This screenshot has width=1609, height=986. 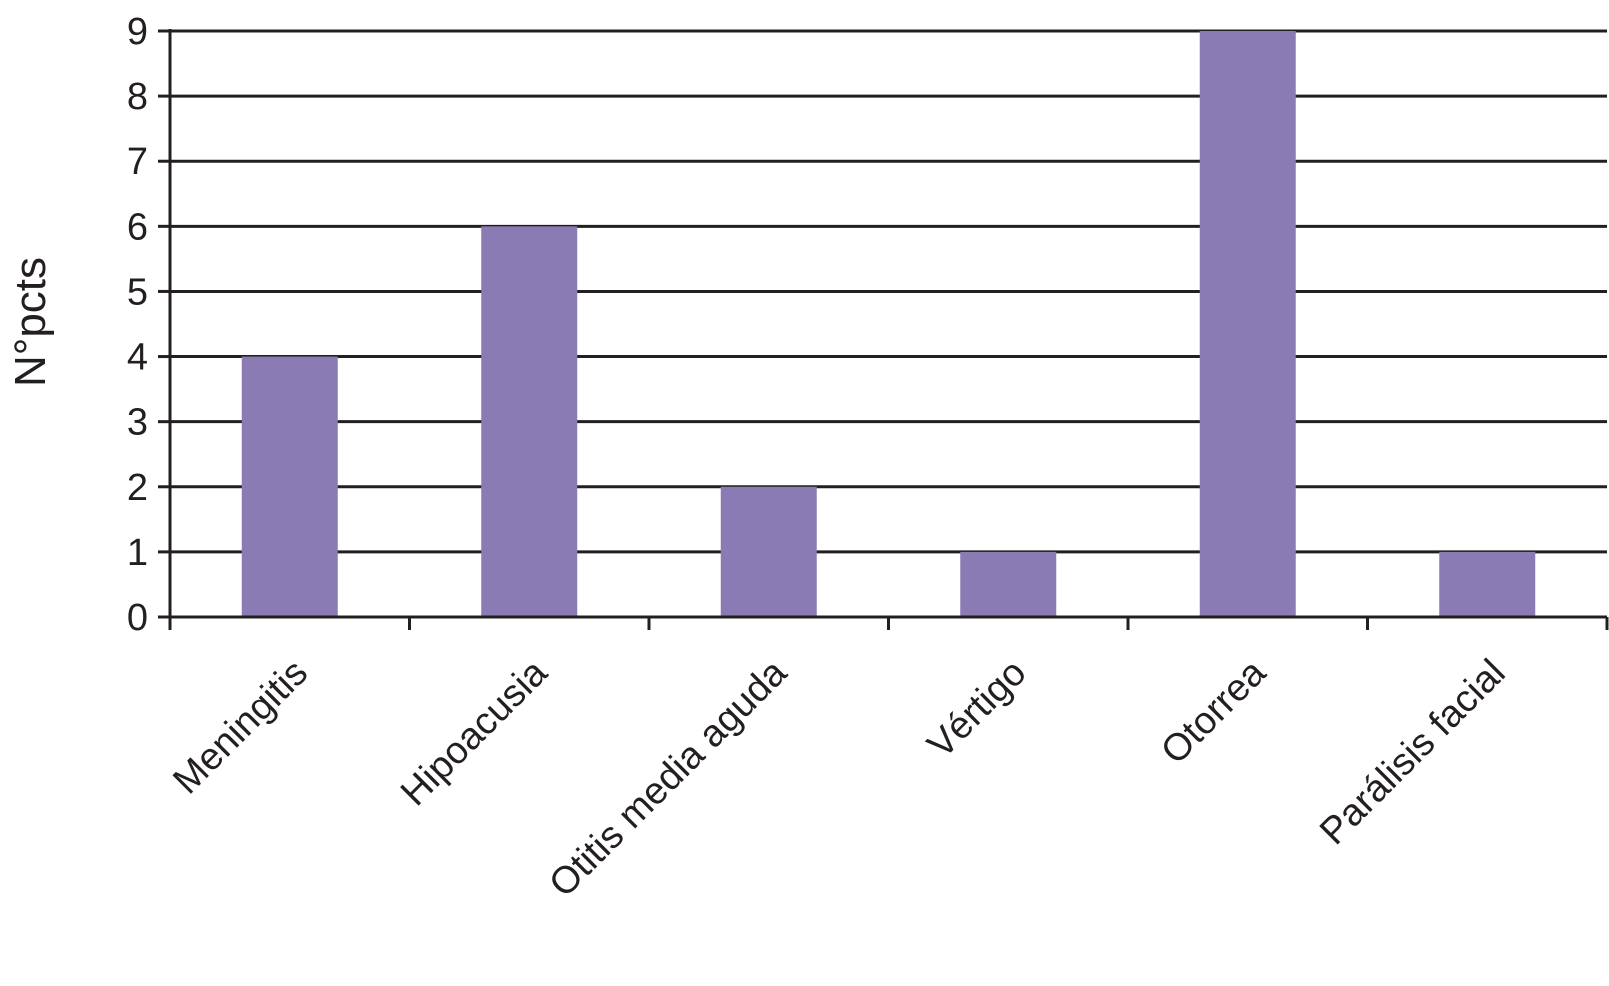 What do you see at coordinates (137, 553) in the screenshot?
I see `y-tick-label: 1` at bounding box center [137, 553].